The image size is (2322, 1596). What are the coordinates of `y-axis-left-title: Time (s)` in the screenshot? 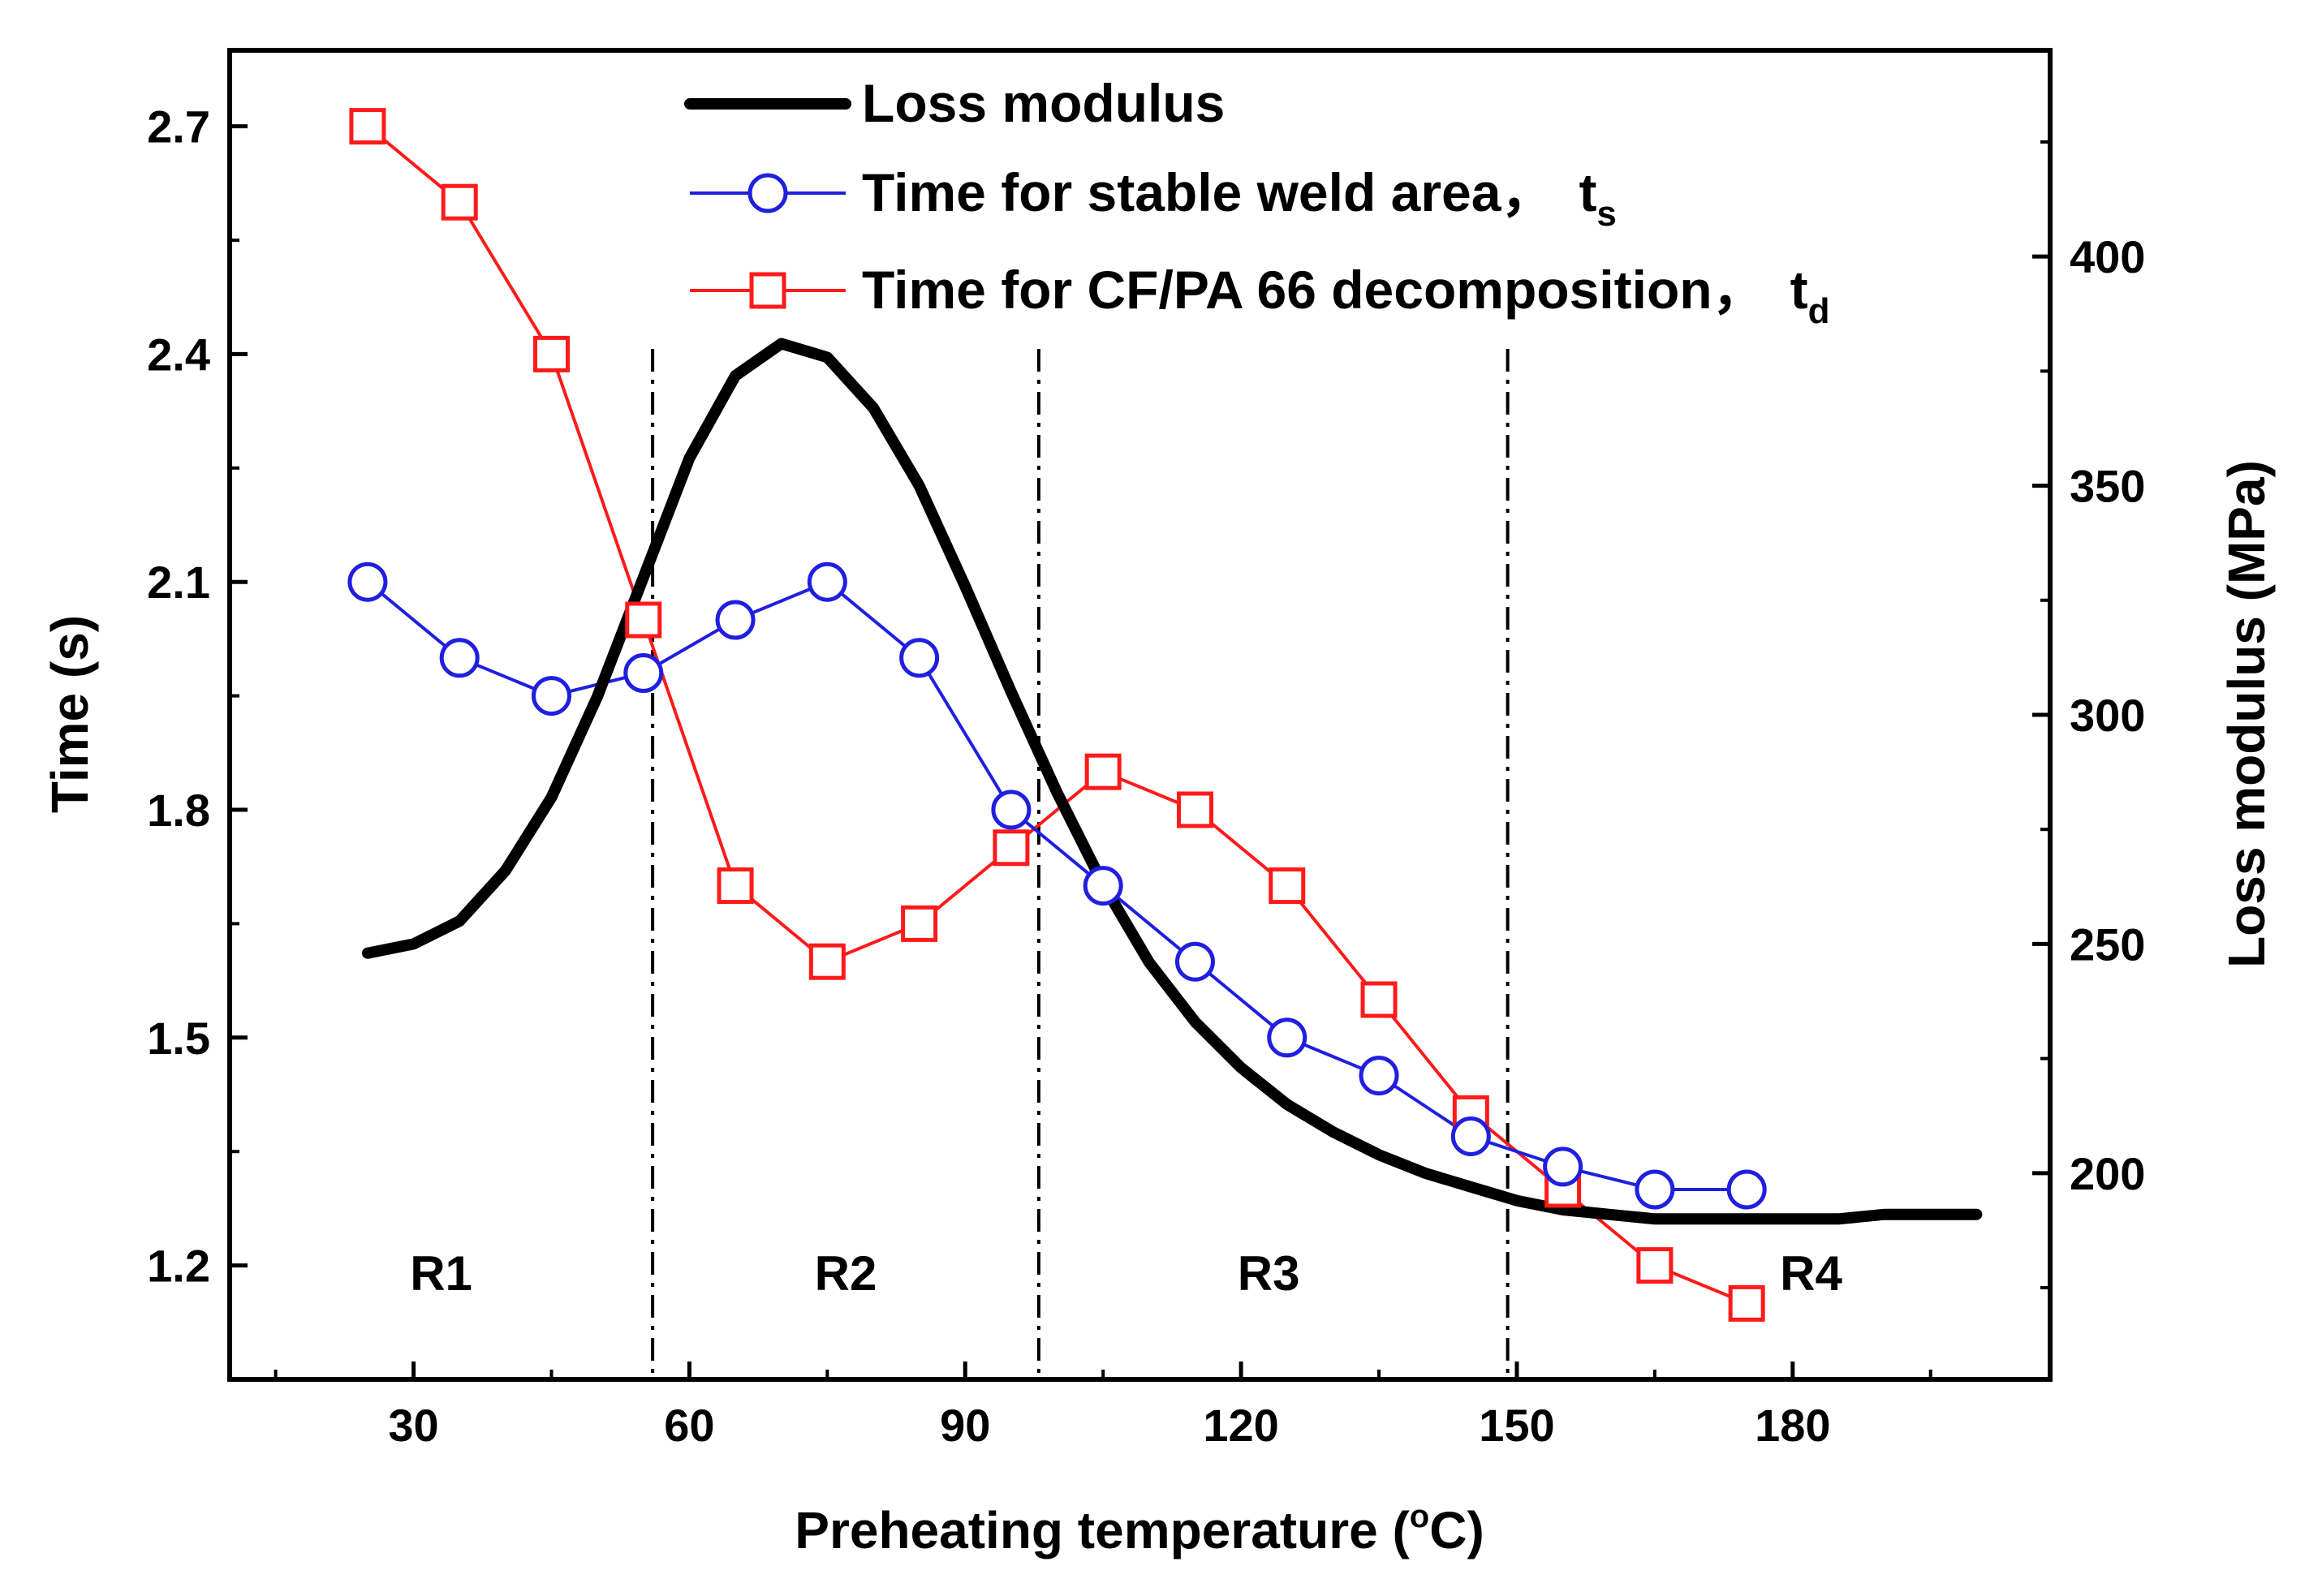 It's located at (70, 714).